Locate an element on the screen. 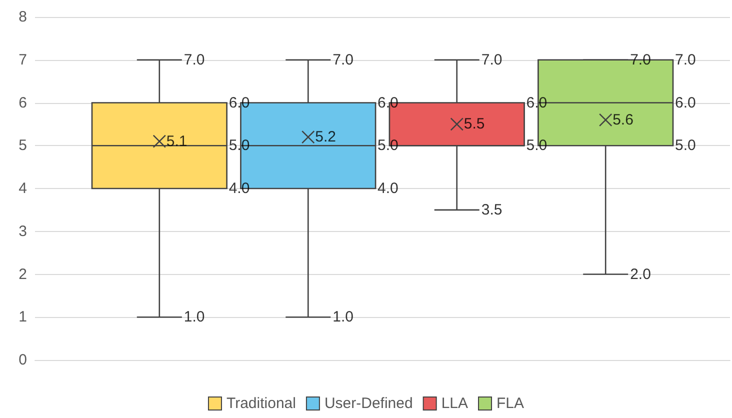 The image size is (732, 418). text: 3.5 is located at coordinates (491, 209).